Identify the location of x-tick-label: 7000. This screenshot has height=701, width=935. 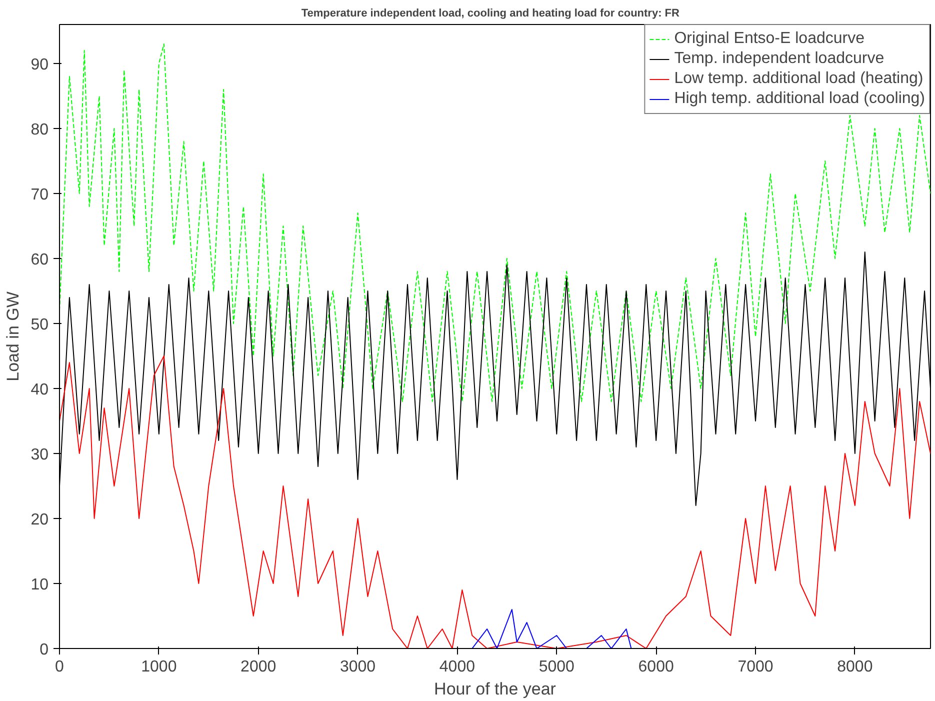
(756, 667).